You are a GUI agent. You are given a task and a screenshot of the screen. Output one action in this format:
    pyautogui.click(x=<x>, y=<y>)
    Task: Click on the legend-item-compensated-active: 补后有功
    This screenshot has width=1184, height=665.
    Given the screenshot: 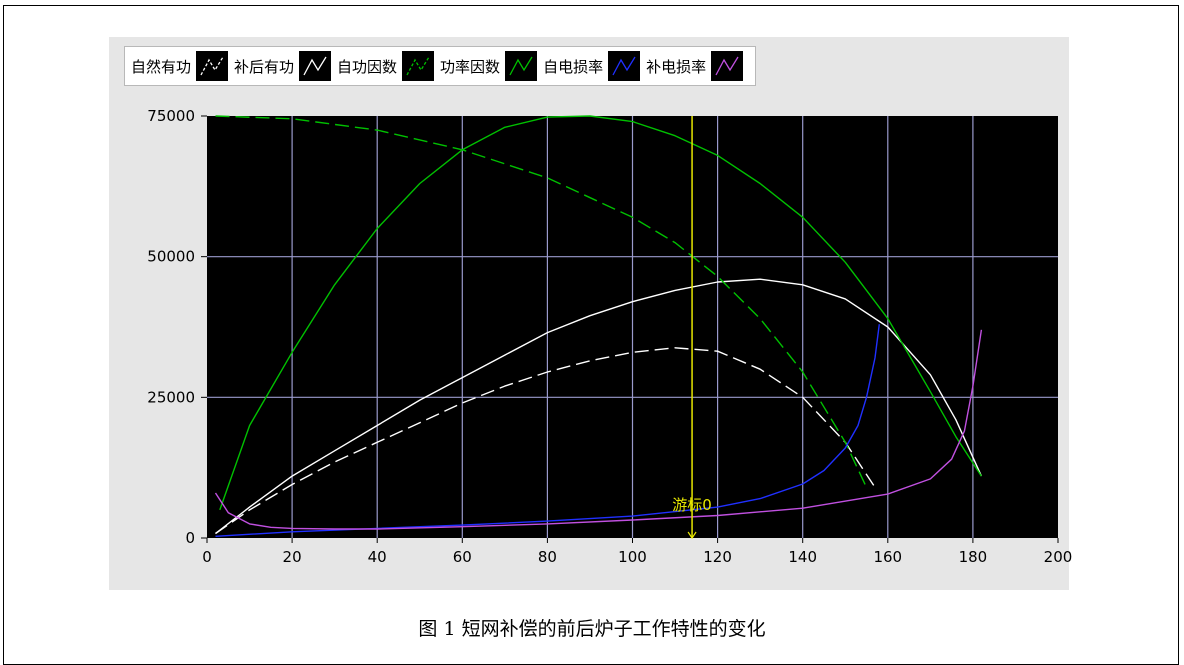 What is the action you would take?
    pyautogui.click(x=283, y=66)
    